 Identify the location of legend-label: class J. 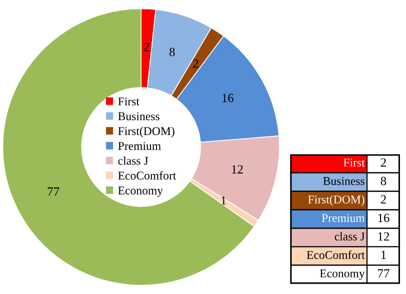
(133, 160).